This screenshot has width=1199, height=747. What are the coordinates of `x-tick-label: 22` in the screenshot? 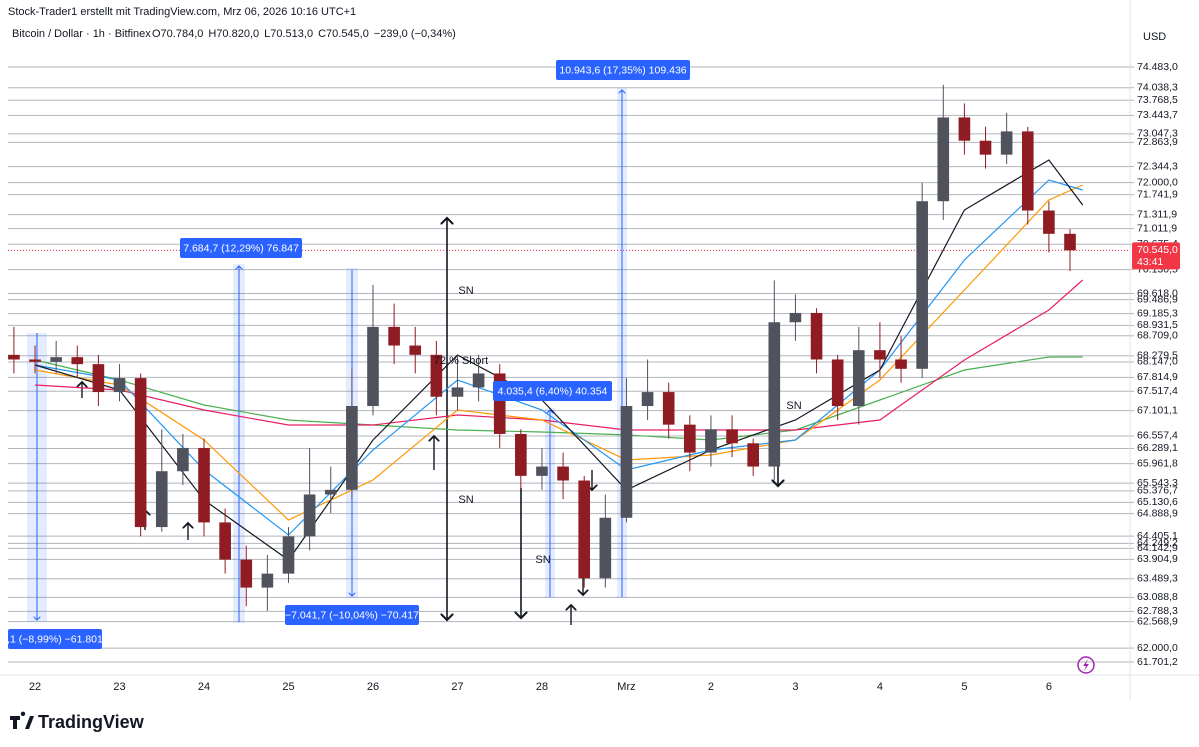 It's located at (35, 687).